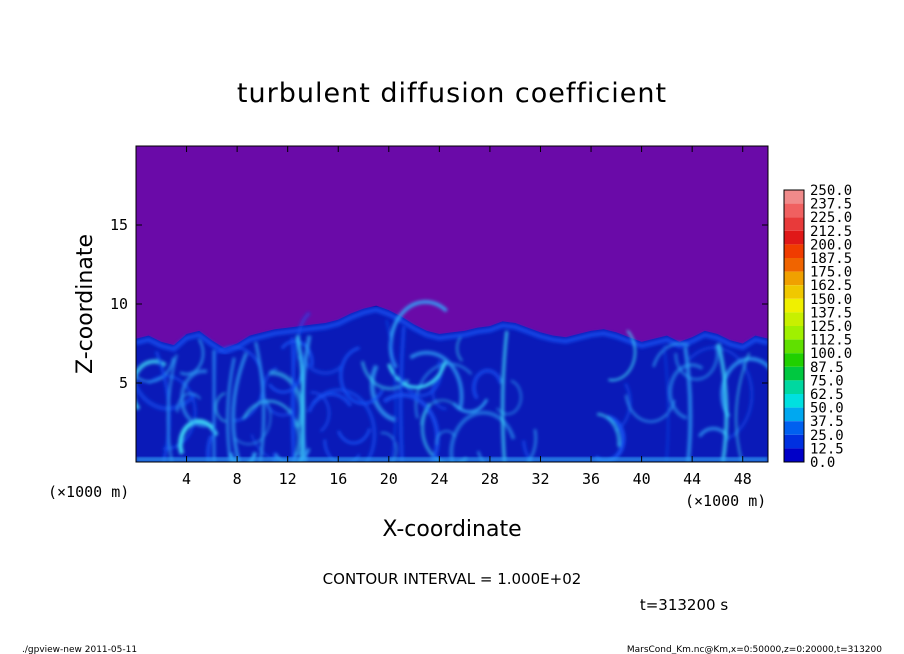 This screenshot has height=654, width=904. Describe the element at coordinates (725, 501) in the screenshot. I see `x-unit-right: (×1000 m)` at that location.